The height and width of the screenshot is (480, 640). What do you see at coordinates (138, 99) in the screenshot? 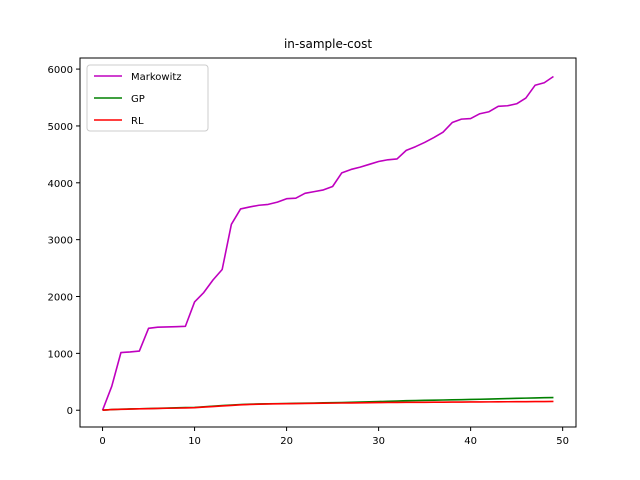
I see `legend-label-gp: GP` at bounding box center [138, 99].